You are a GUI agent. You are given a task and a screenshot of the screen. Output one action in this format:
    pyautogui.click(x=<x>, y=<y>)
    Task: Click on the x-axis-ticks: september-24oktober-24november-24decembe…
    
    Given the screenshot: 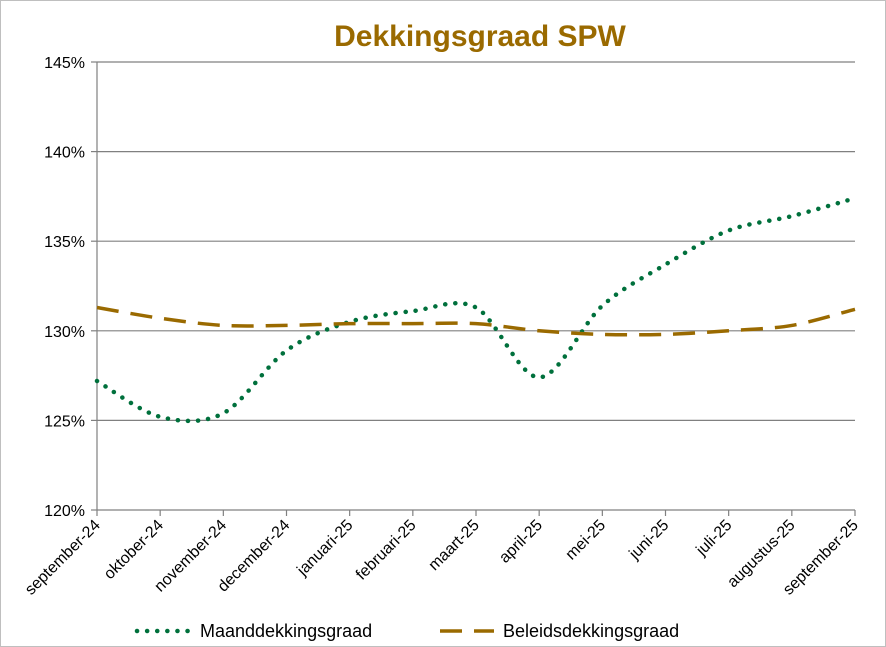 What is the action you would take?
    pyautogui.click(x=442, y=554)
    